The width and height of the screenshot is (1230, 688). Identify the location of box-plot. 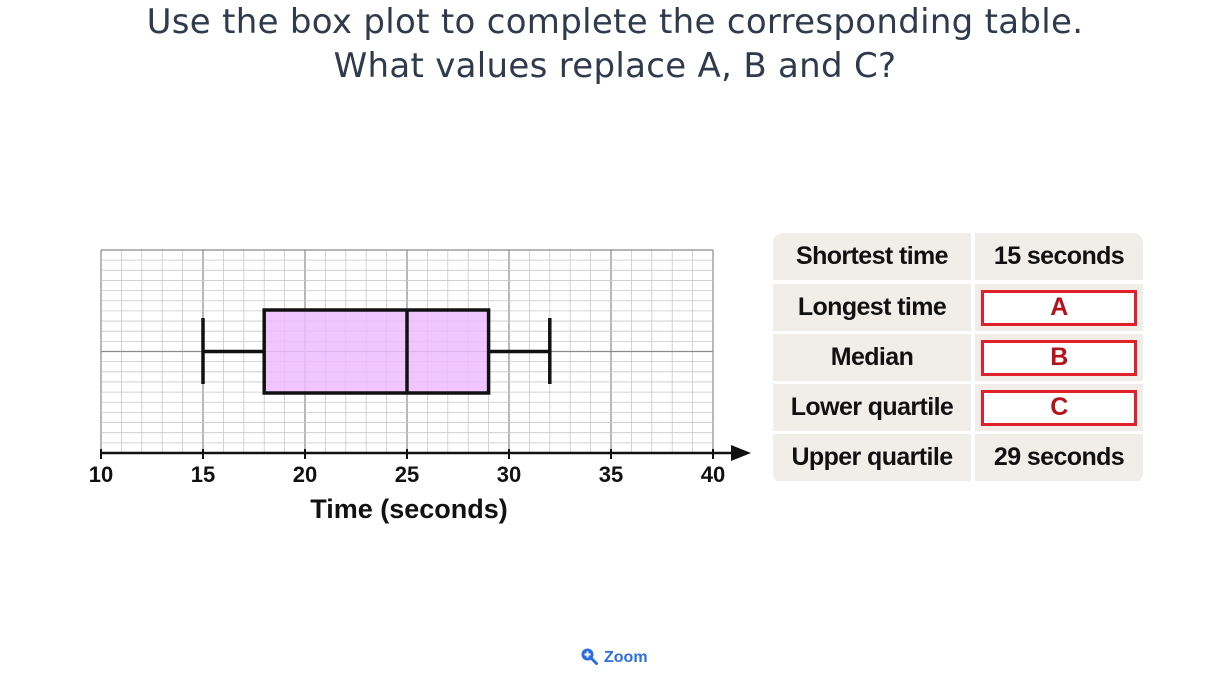
(376, 351).